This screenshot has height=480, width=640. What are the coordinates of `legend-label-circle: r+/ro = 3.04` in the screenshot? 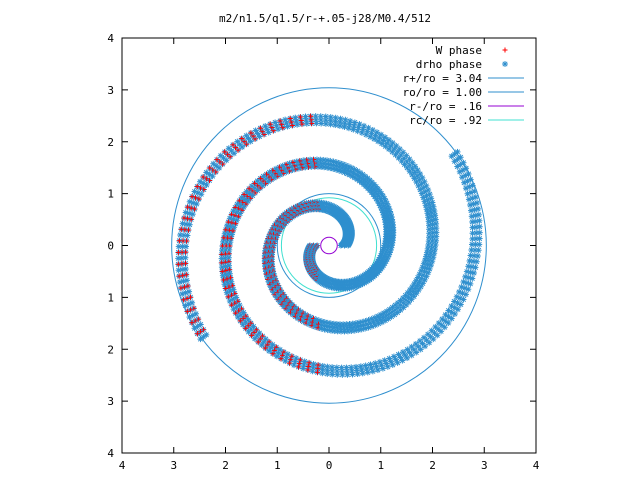 It's located at (443, 78).